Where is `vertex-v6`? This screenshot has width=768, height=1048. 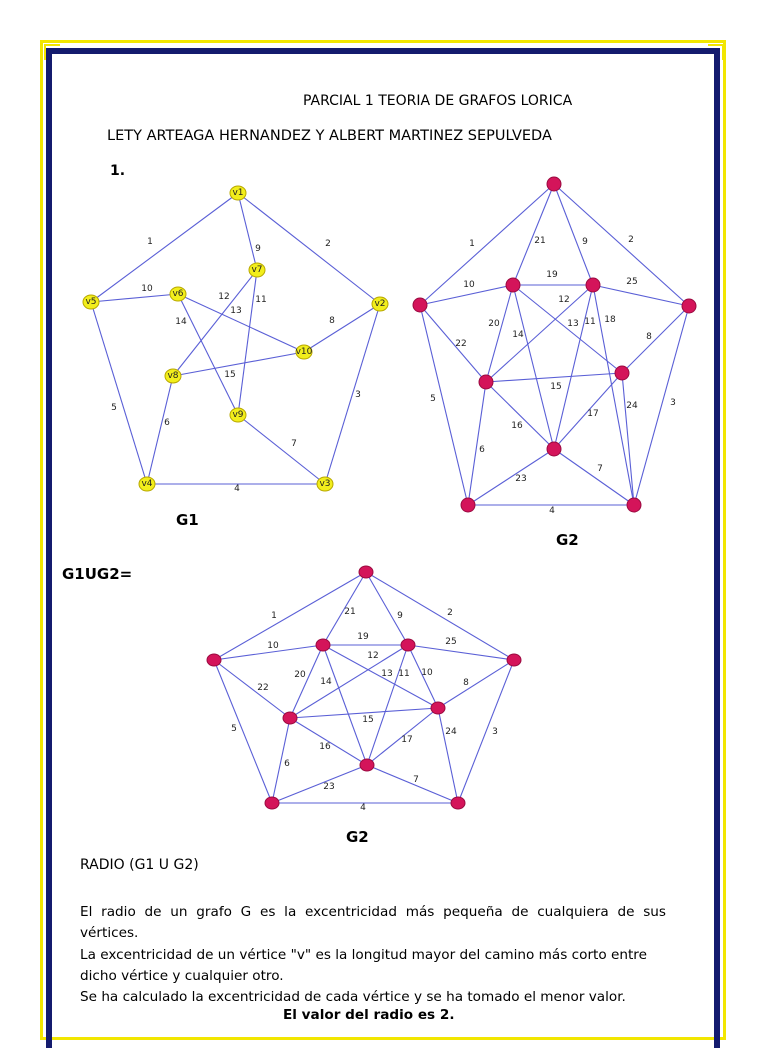 vertex-v6 is located at coordinates (178, 294).